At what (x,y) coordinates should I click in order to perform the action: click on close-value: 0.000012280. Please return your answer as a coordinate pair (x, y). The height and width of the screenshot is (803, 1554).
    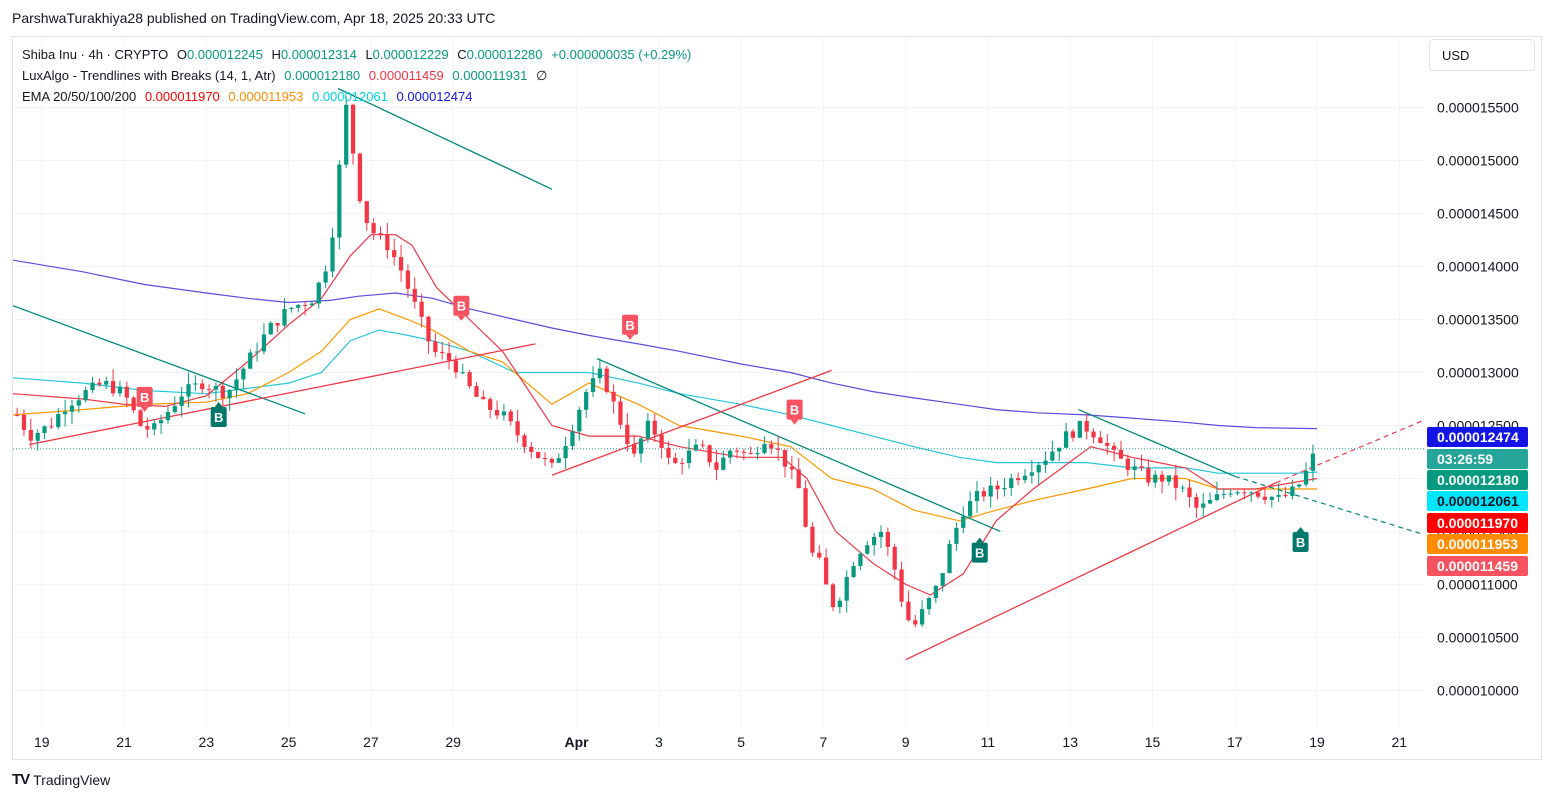
    Looking at the image, I should click on (504, 54).